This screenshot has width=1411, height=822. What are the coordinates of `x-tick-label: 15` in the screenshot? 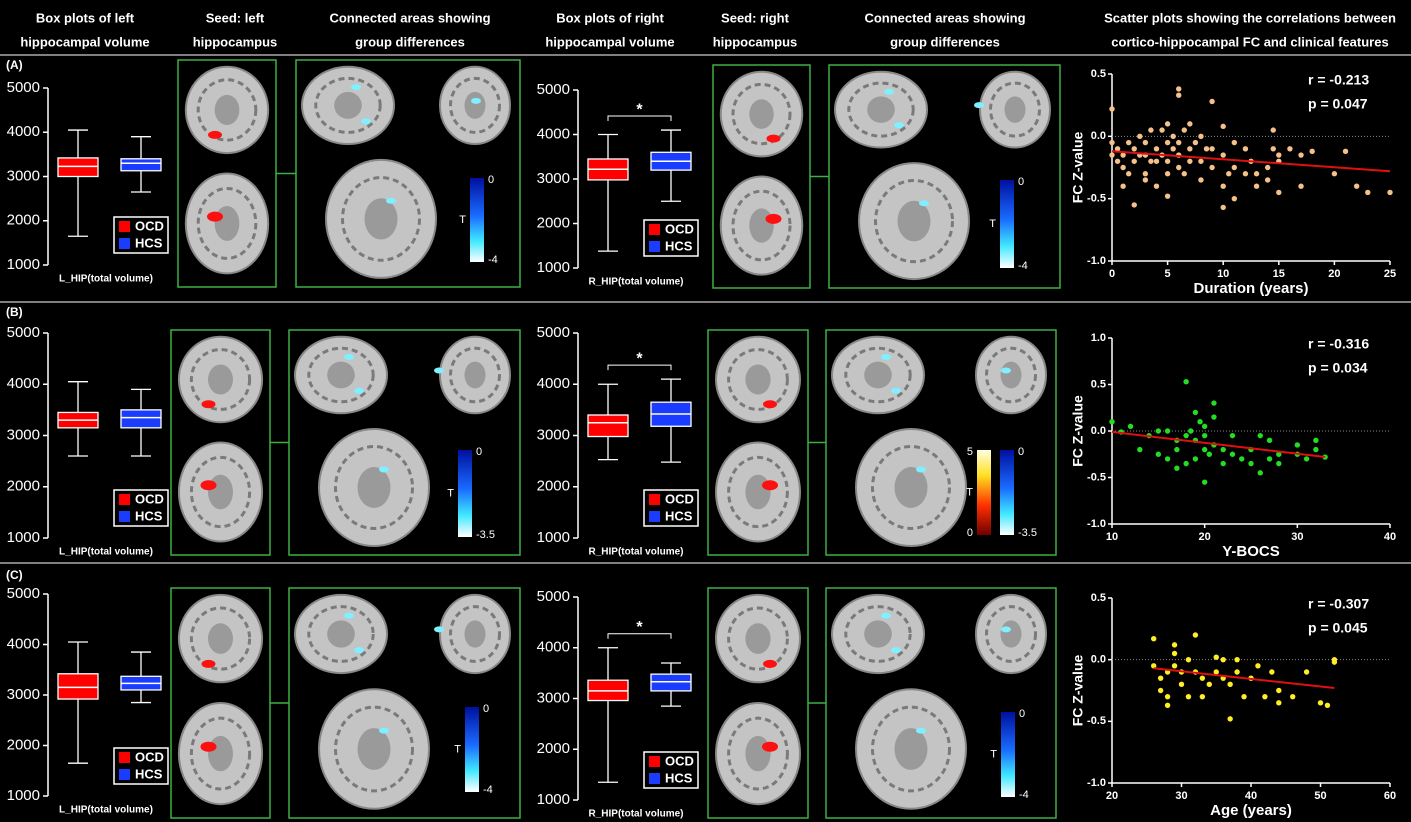 It's located at (1279, 274).